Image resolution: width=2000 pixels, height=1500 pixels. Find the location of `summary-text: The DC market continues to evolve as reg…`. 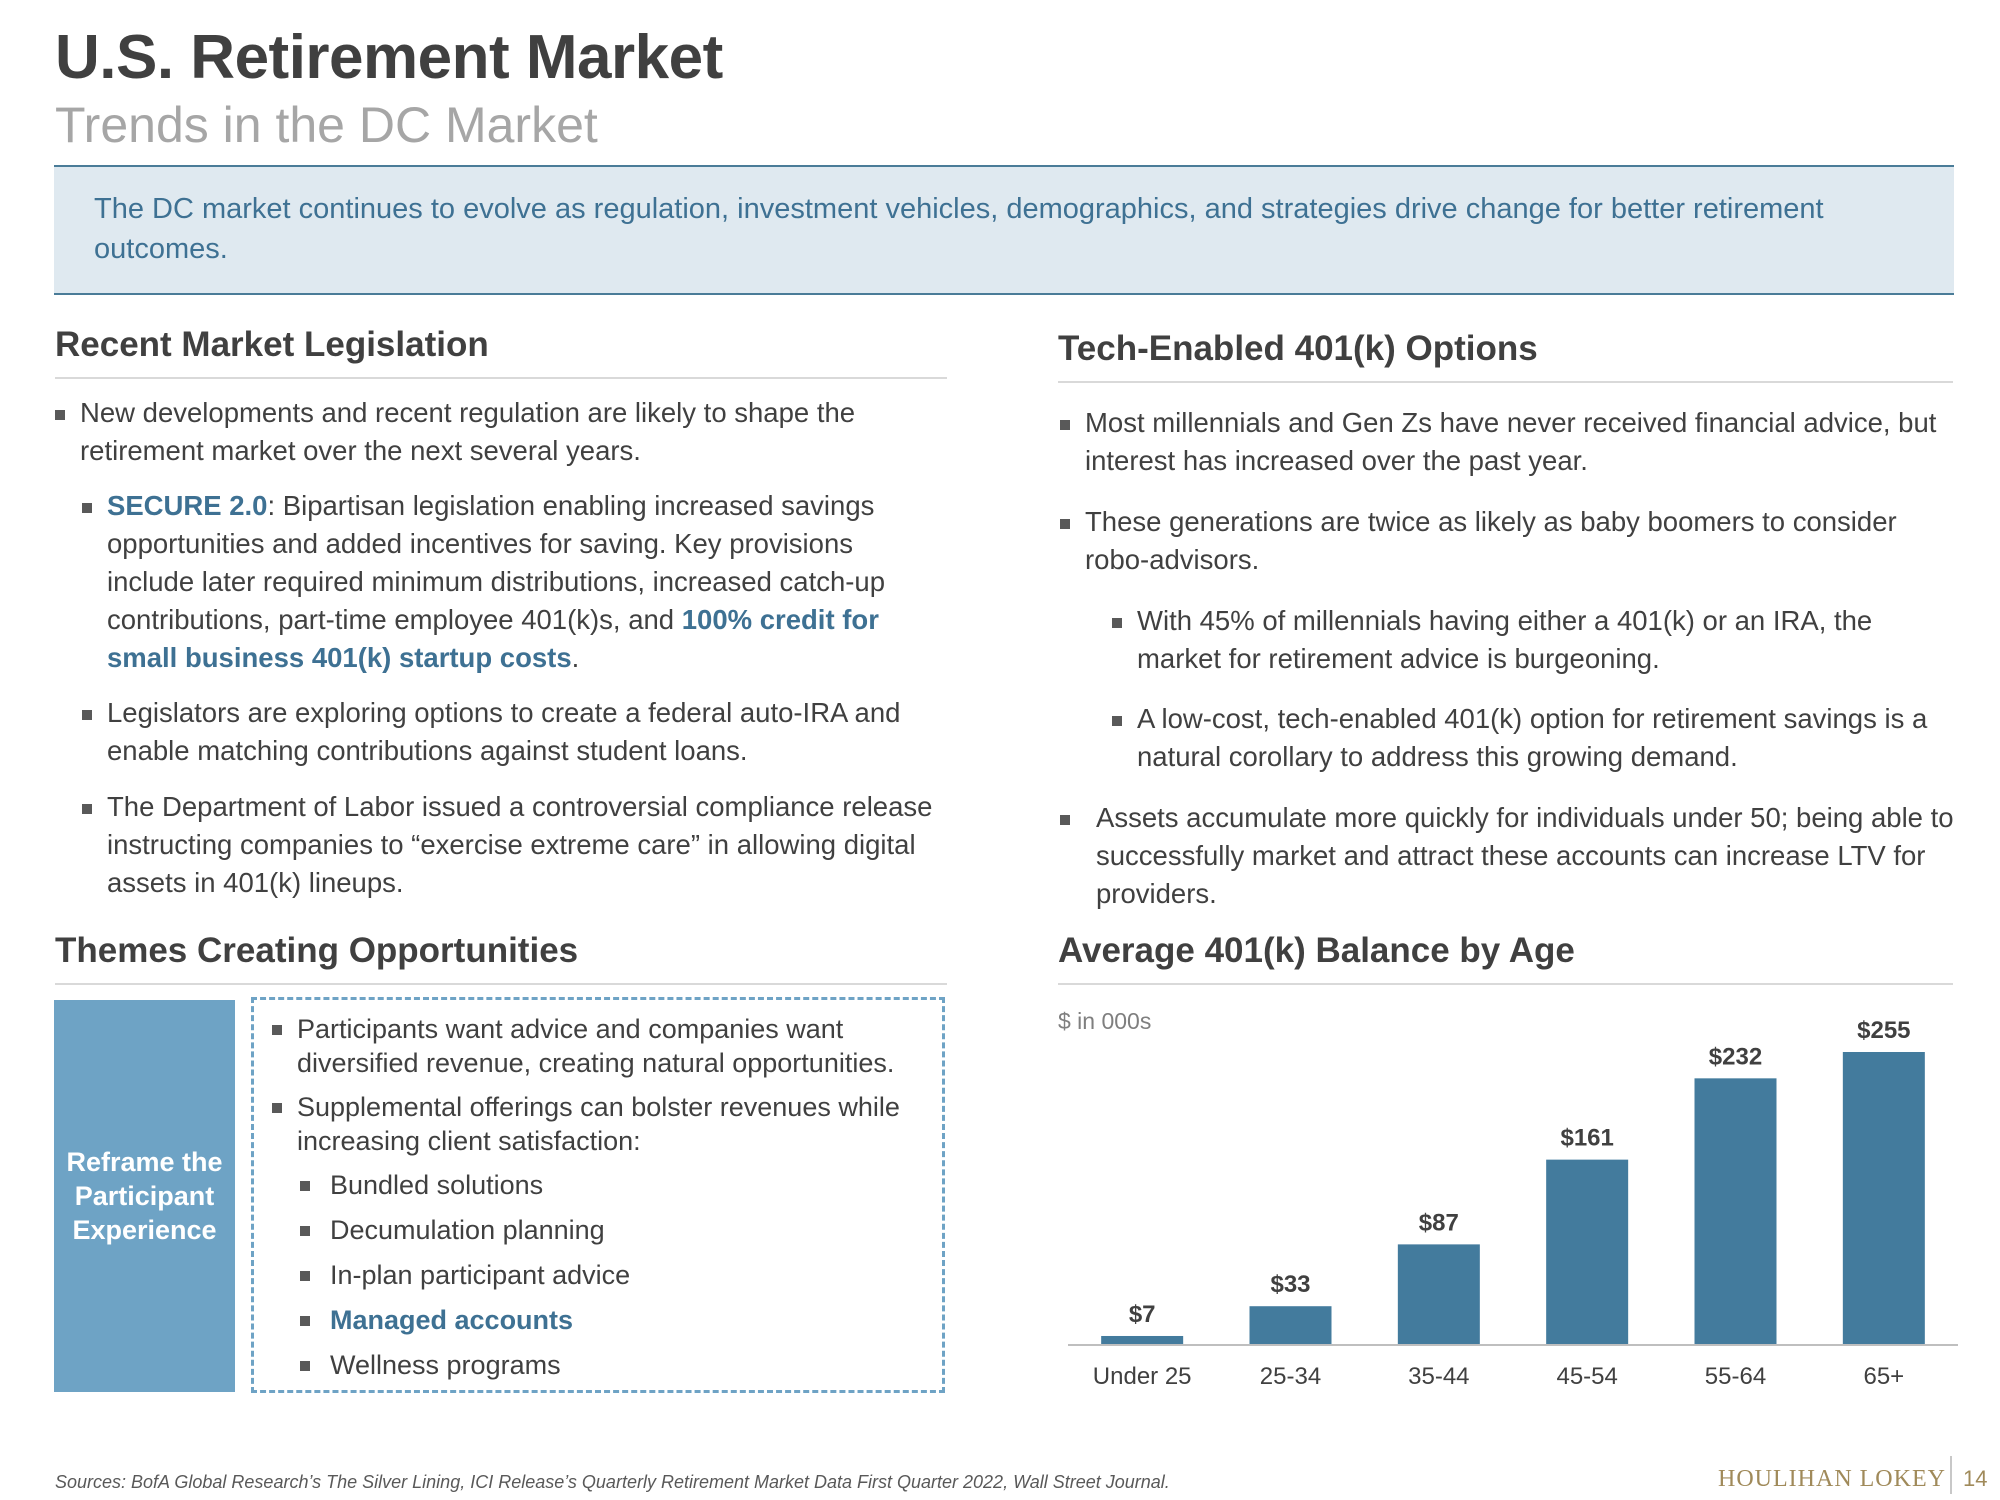

summary-text: The DC market continues to evolve as reg… is located at coordinates (959, 229).